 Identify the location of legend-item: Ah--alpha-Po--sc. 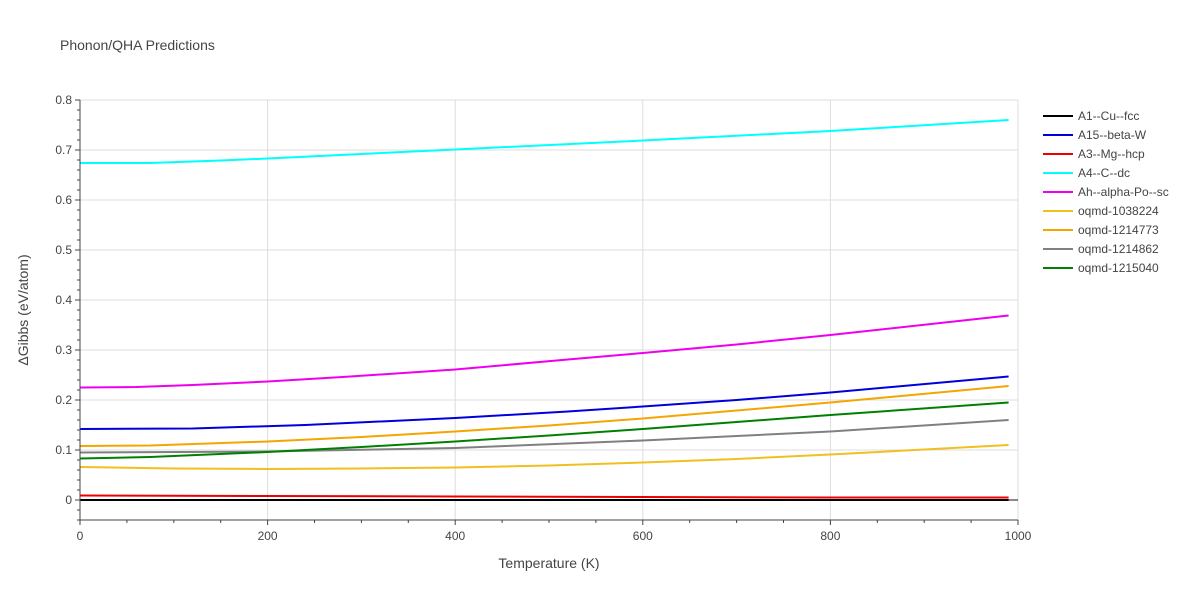
(1106, 192).